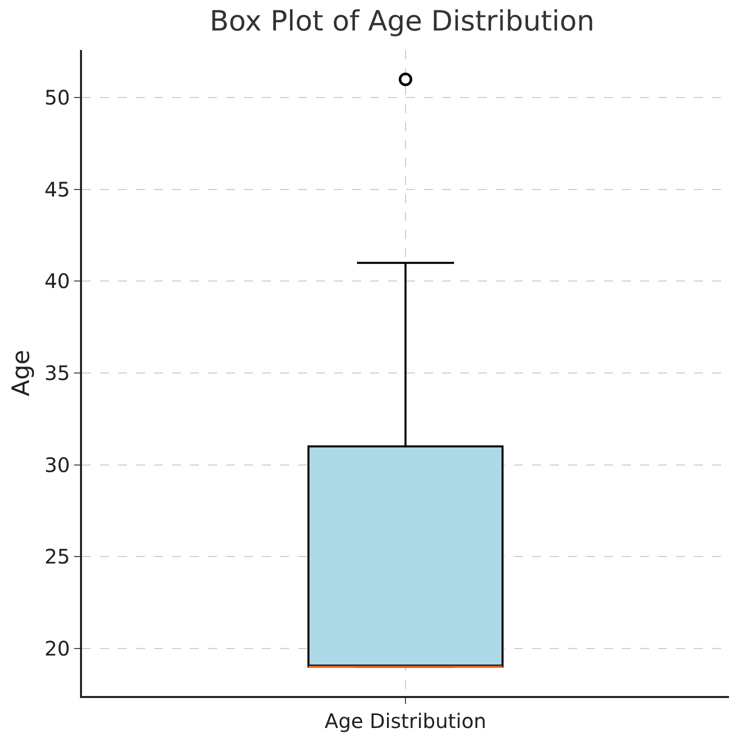 This screenshot has height=735, width=731. I want to click on y-tick-label: 30, so click(57, 464).